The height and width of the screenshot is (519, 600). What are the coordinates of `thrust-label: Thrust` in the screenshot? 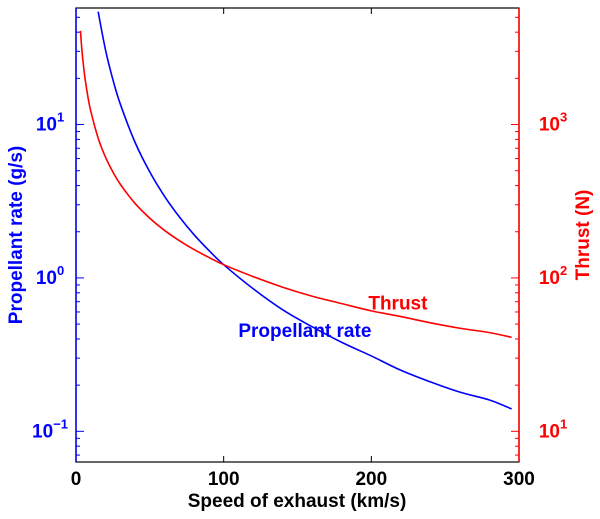 It's located at (398, 304).